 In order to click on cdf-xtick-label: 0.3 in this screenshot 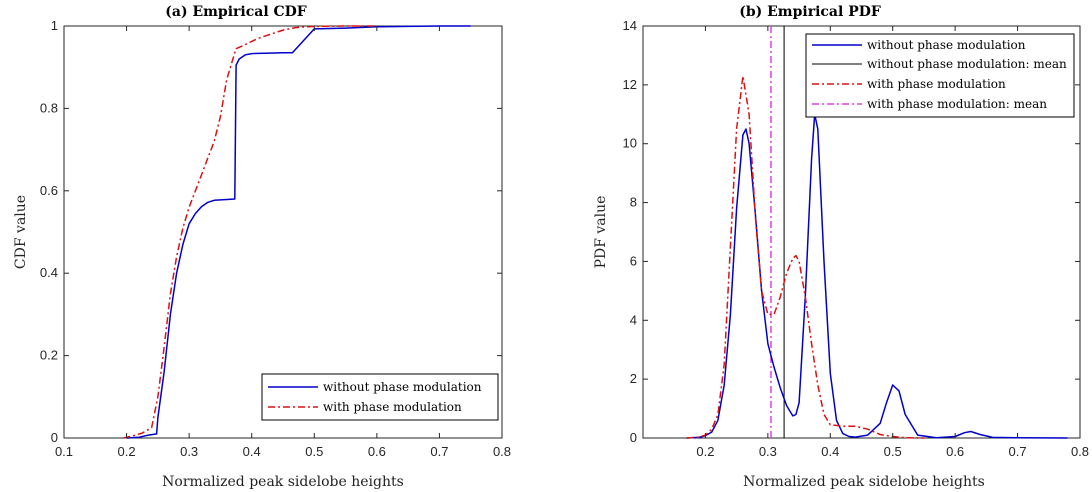, I will do `click(189, 451)`.